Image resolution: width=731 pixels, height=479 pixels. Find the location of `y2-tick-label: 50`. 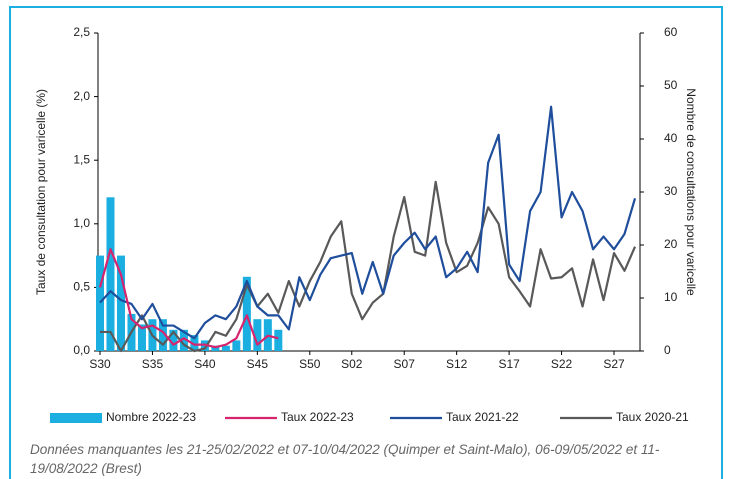

y2-tick-label: 50 is located at coordinates (671, 85).